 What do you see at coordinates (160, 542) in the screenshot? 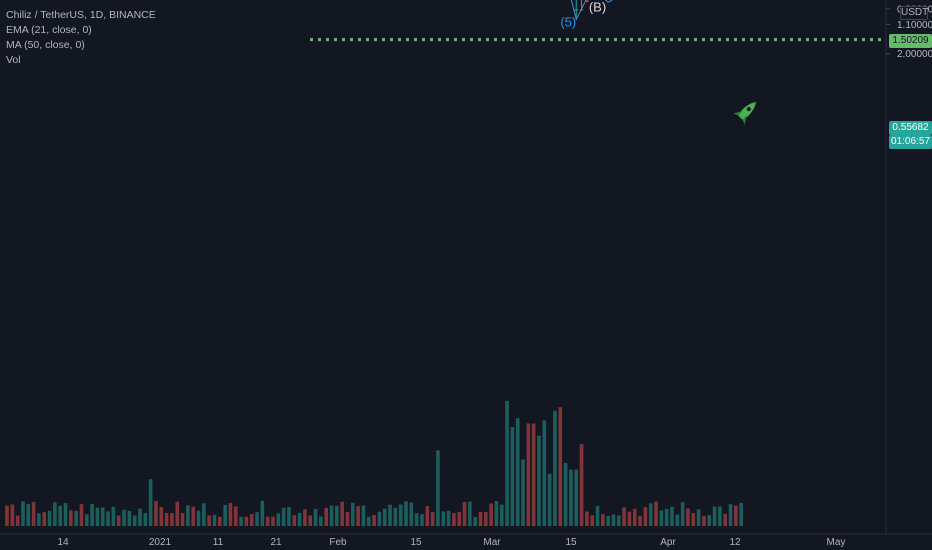
I see `time-tick-label: 2021` at bounding box center [160, 542].